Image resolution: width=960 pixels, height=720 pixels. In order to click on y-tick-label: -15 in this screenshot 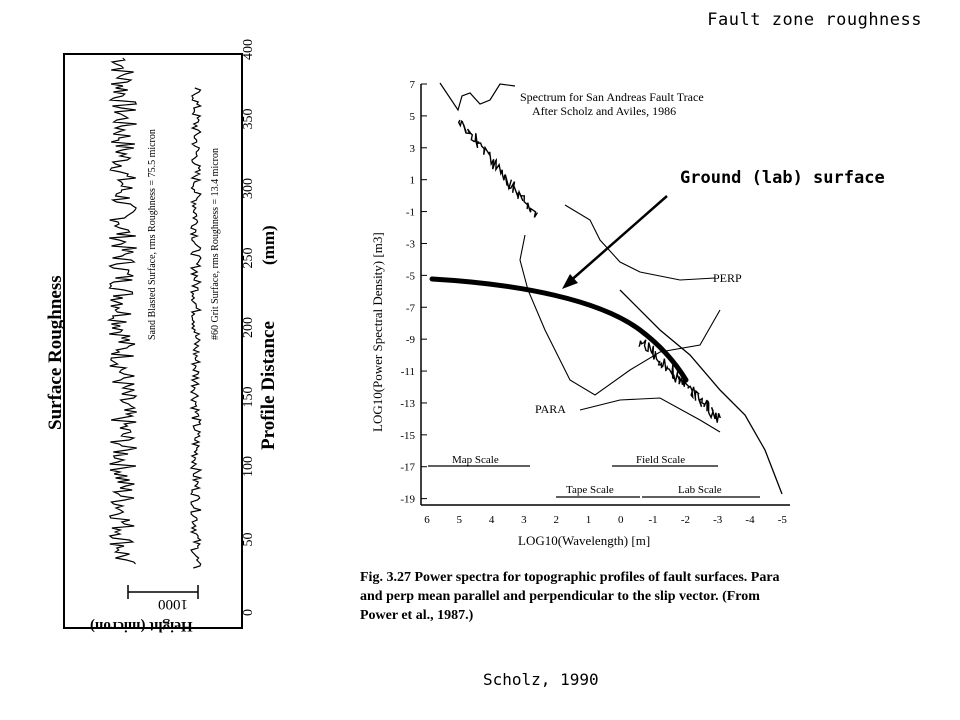, I will do `click(407, 436)`.